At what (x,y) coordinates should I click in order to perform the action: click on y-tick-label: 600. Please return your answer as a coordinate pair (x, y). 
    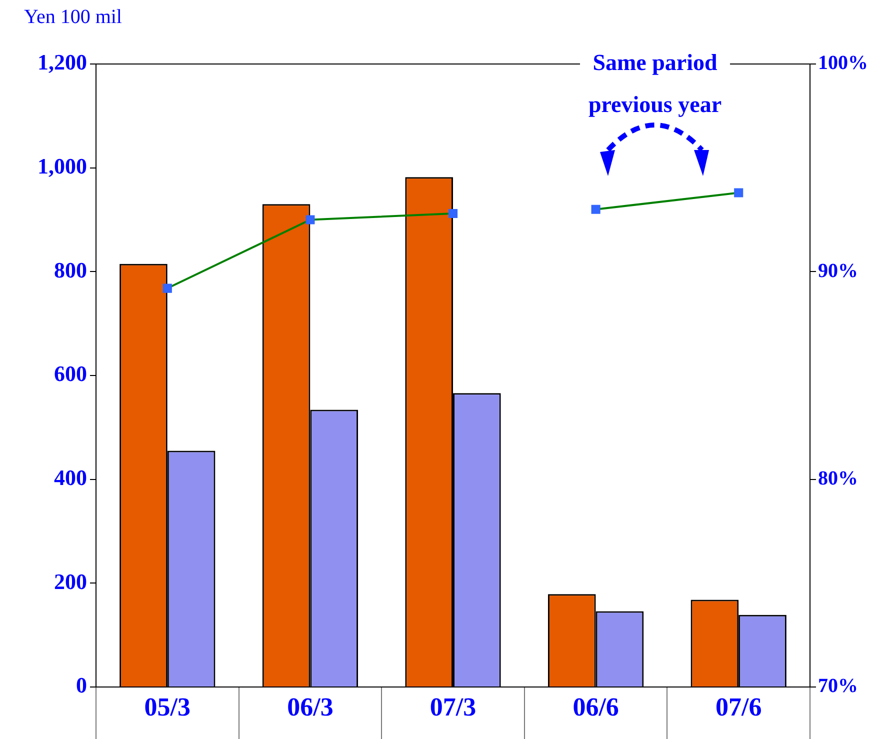
    Looking at the image, I should click on (70, 373).